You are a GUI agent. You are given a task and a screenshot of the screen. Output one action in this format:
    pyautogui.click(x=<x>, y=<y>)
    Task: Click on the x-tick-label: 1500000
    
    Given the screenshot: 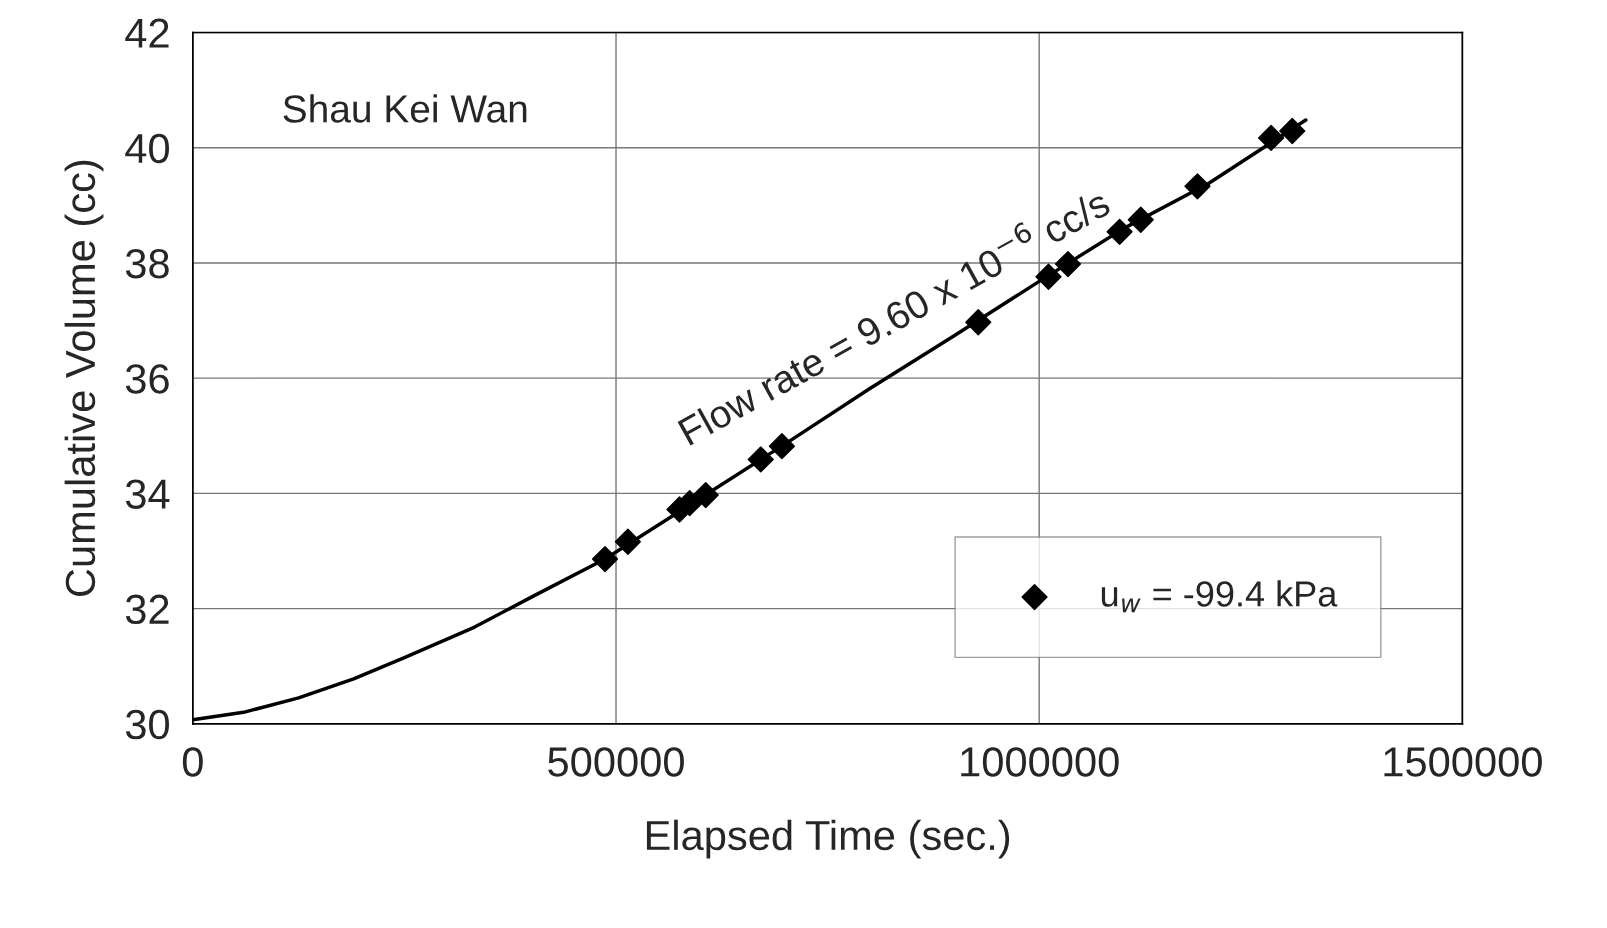 What is the action you would take?
    pyautogui.click(x=1463, y=762)
    